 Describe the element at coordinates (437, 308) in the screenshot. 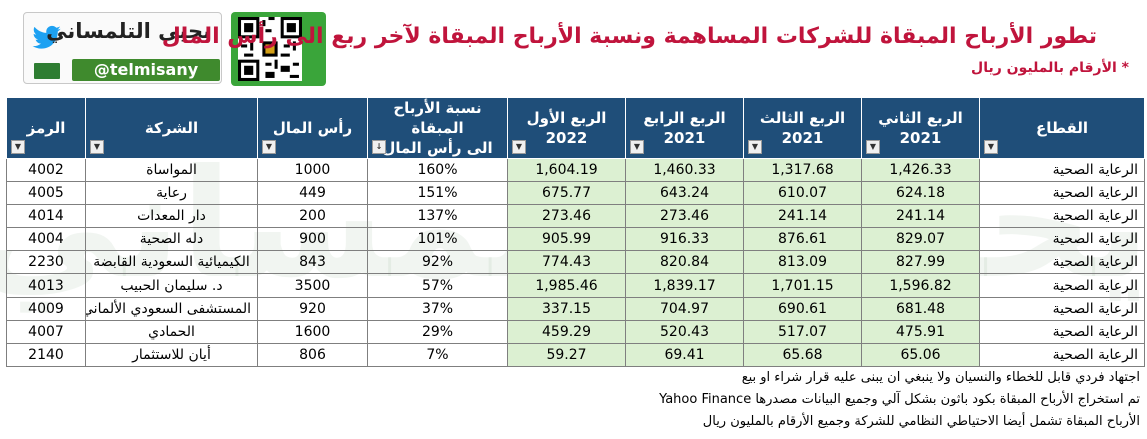

I see `cell-ratio: 37%` at that location.